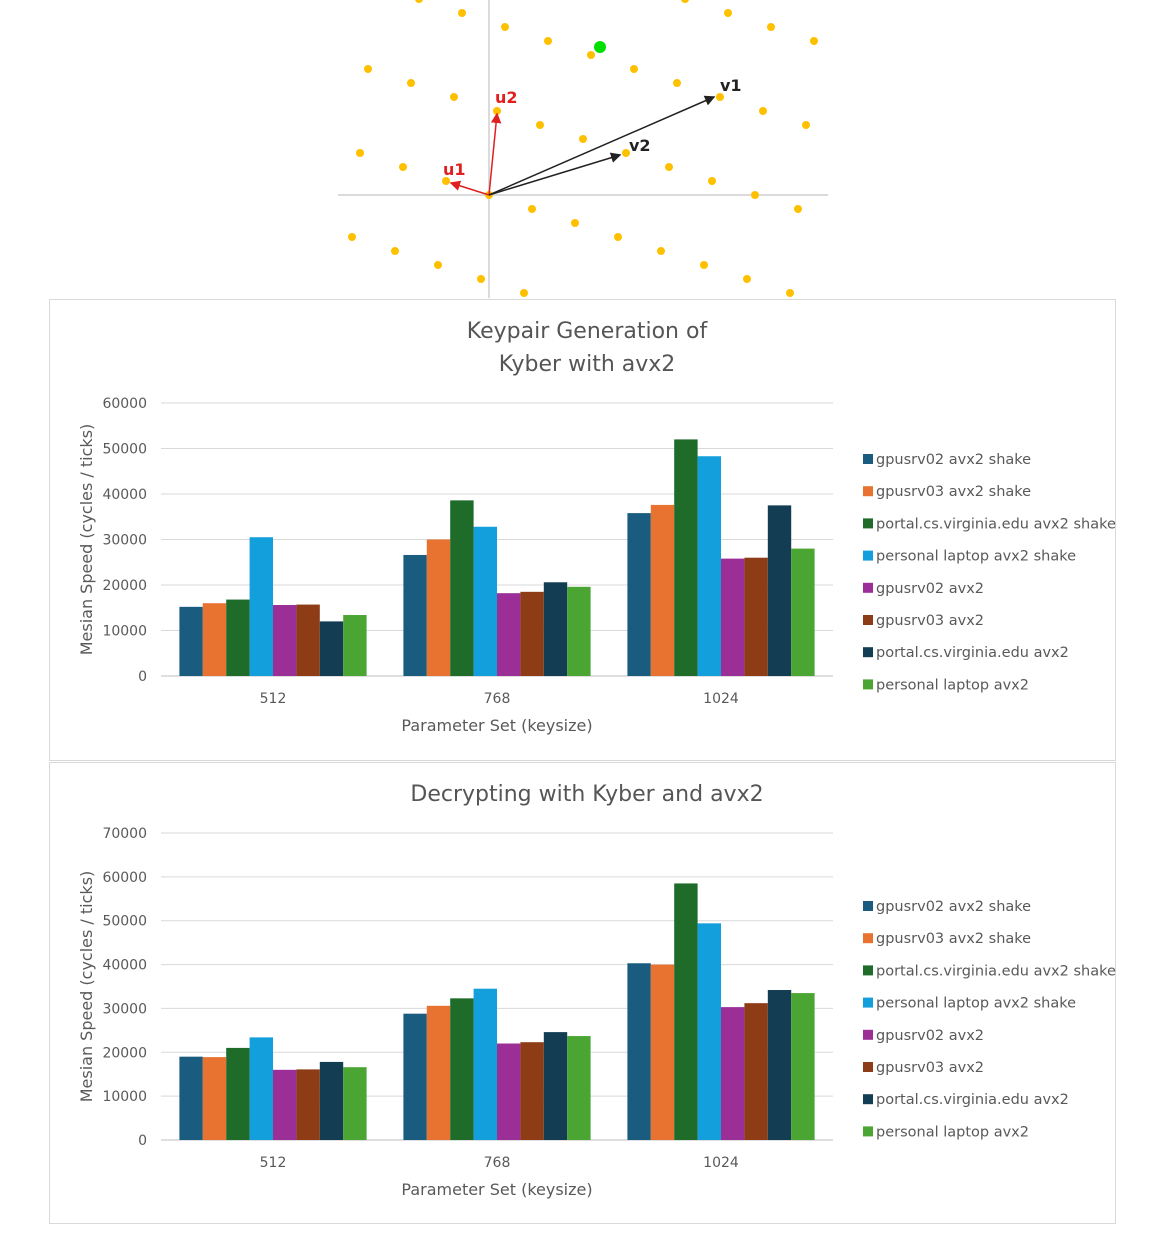 This screenshot has width=1155, height=1253. What do you see at coordinates (587, 364) in the screenshot?
I see `chart-title: Kyber with avx2` at bounding box center [587, 364].